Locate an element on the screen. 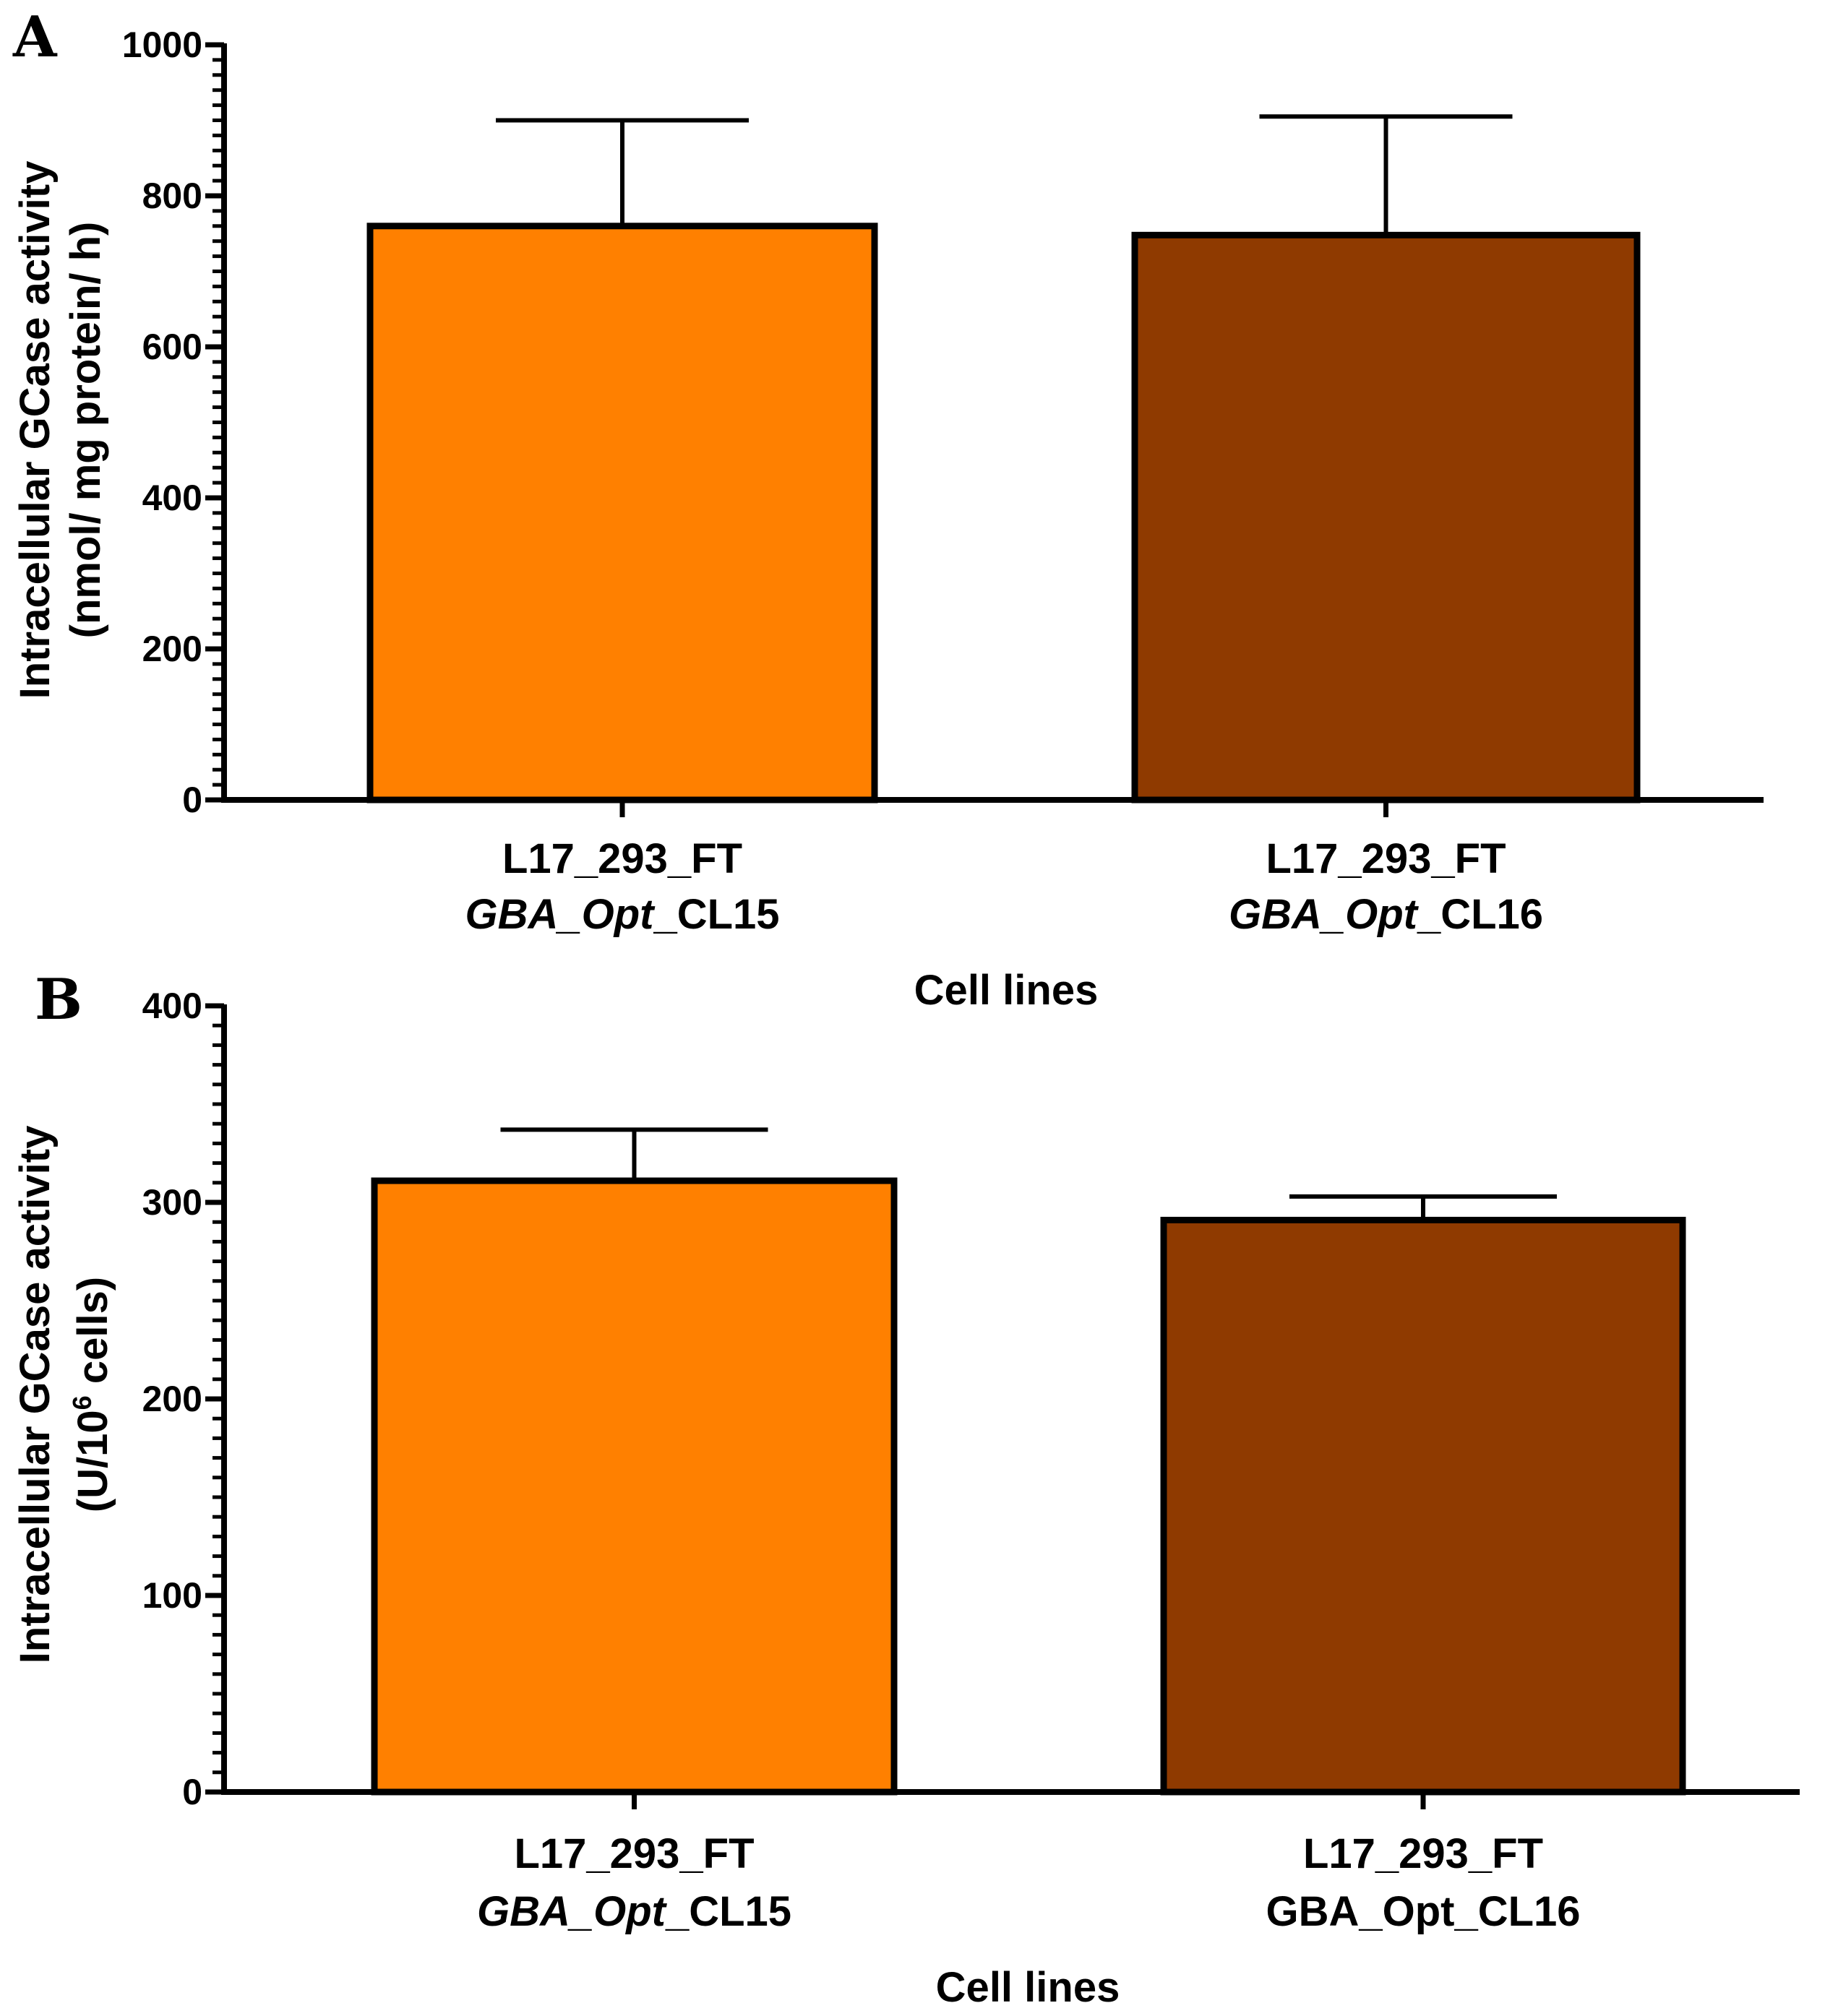 The image size is (1825, 2016). panel-a-y-title-line2: (nmol/ mg protein/ h) is located at coordinates (85, 430).